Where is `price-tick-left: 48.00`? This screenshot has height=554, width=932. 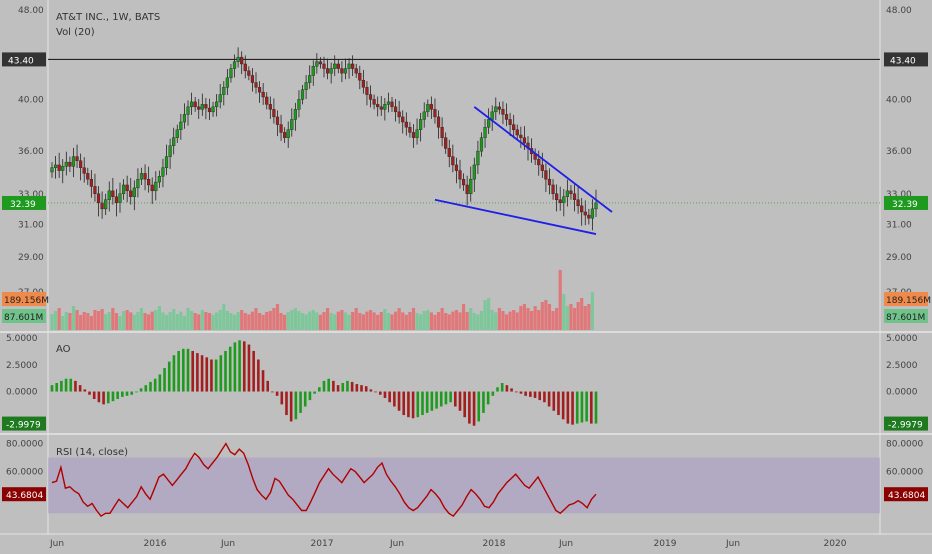
price-tick-left: 48.00 is located at coordinates (31, 11).